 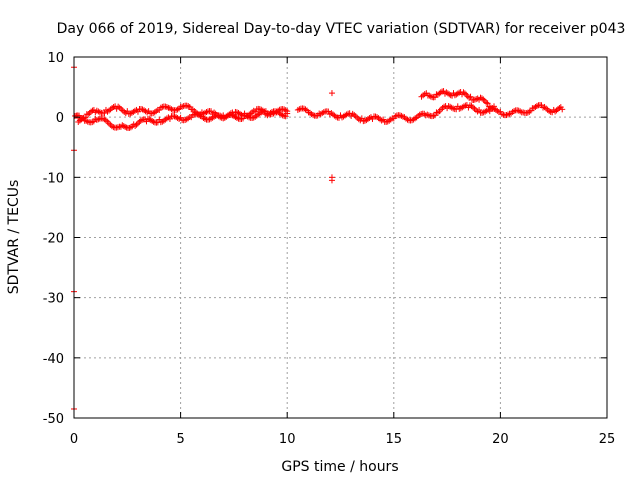 I want to click on x-tick-label: 10, so click(x=287, y=439).